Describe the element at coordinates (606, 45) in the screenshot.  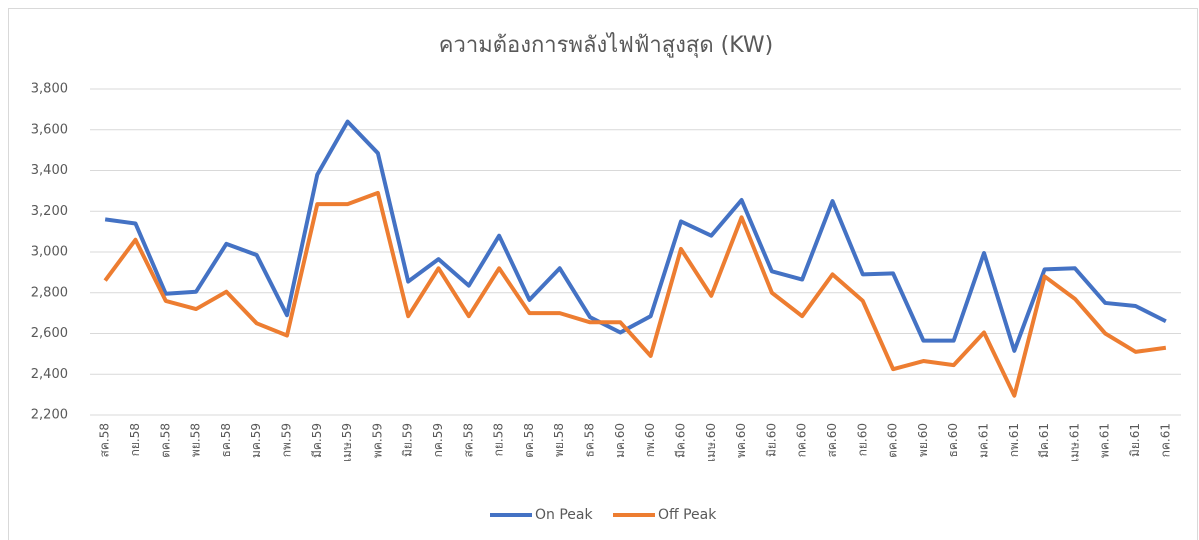
I see `chart-title: ความต้องการพลังไฟฟ้าสูงสุด (KW)` at that location.